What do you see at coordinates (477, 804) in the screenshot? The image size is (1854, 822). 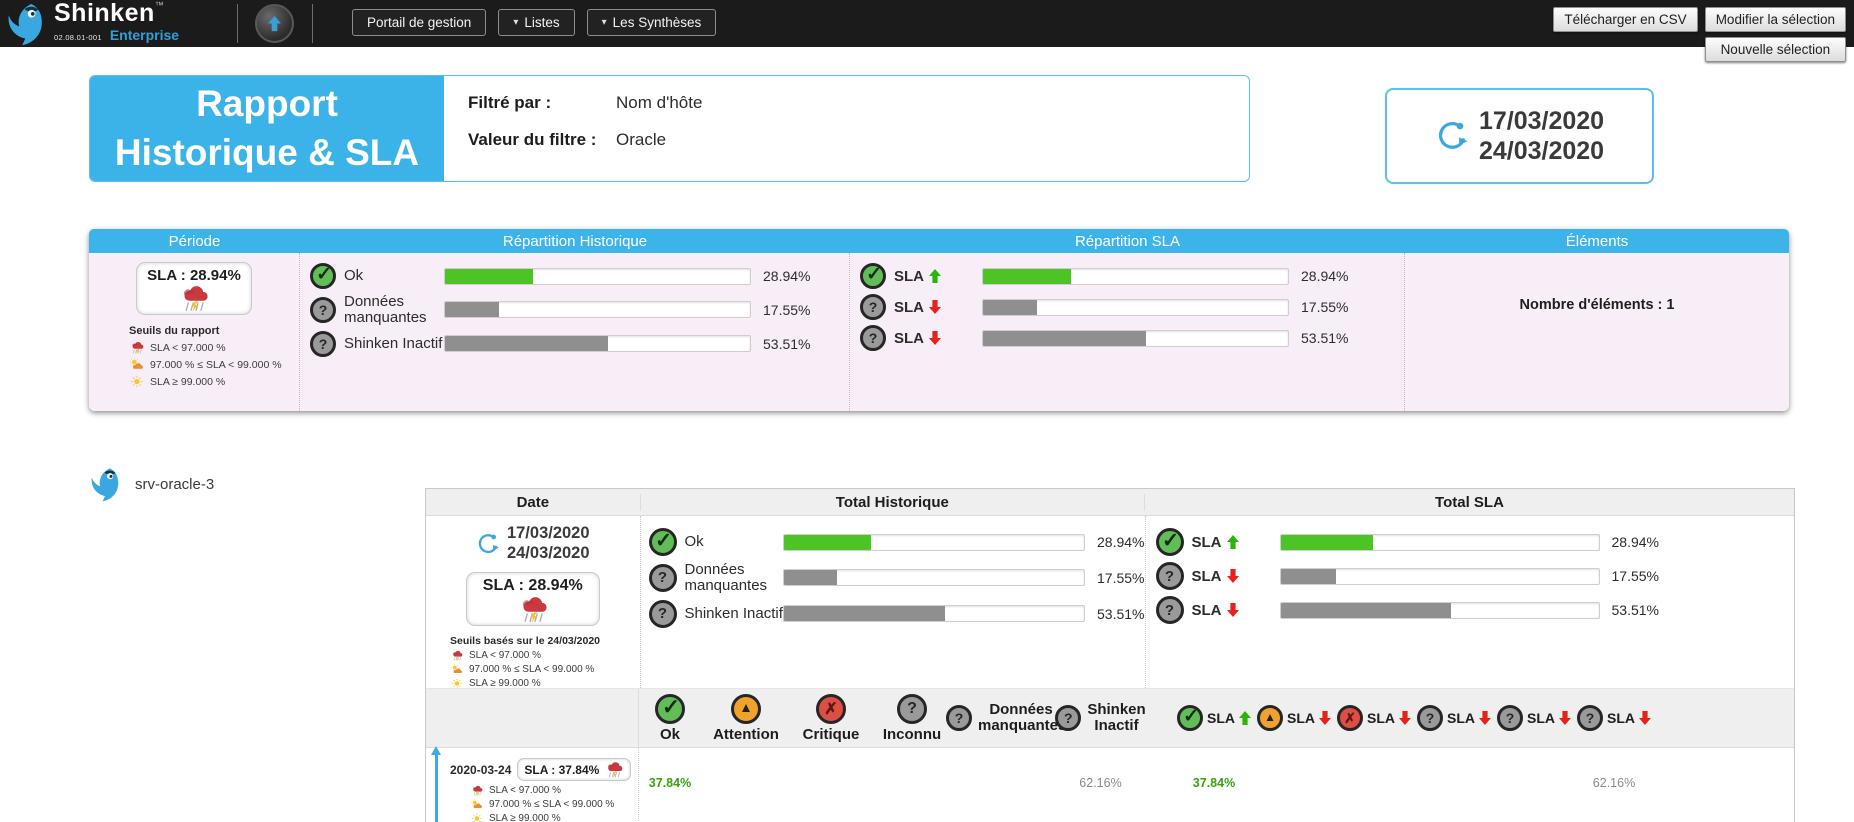 I see `partly-cloudy-icon` at bounding box center [477, 804].